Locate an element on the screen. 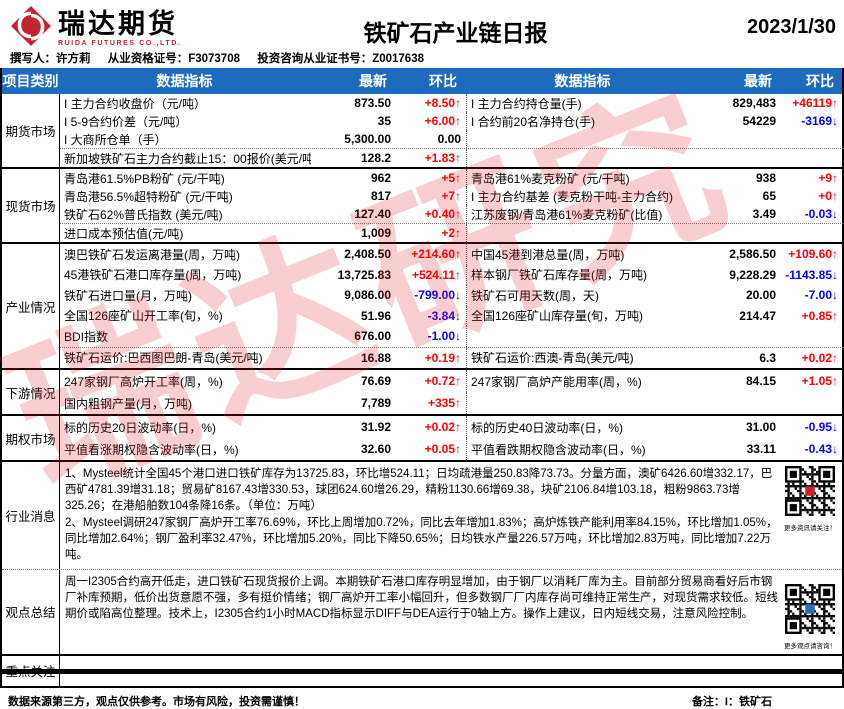 The height and width of the screenshot is (709, 844). latest-value: 51.96 is located at coordinates (375, 315).